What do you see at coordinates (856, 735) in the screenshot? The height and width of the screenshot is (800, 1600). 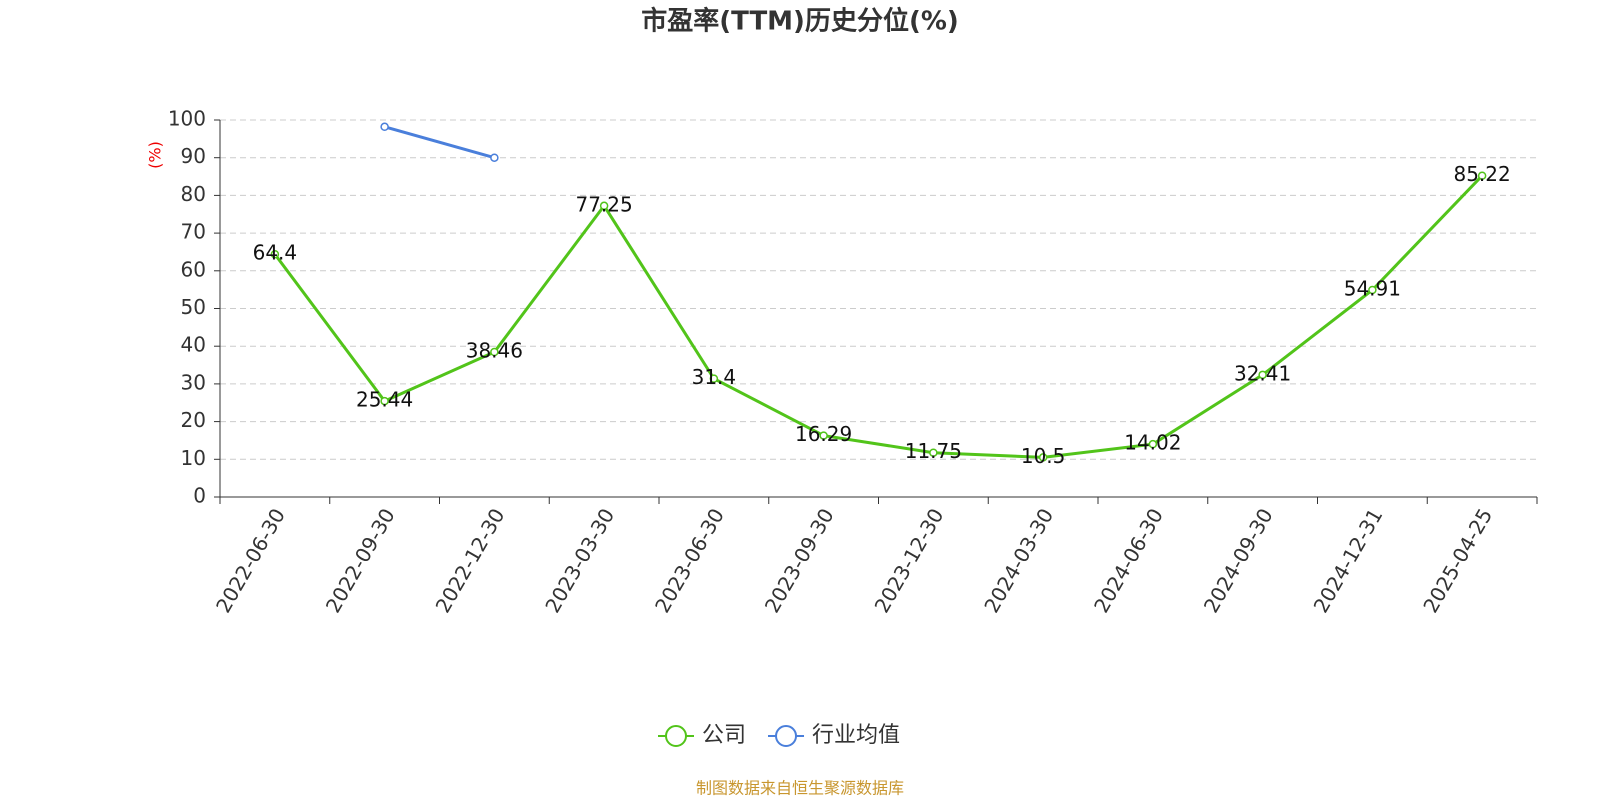 I see `legend-label: 行业均值` at bounding box center [856, 735].